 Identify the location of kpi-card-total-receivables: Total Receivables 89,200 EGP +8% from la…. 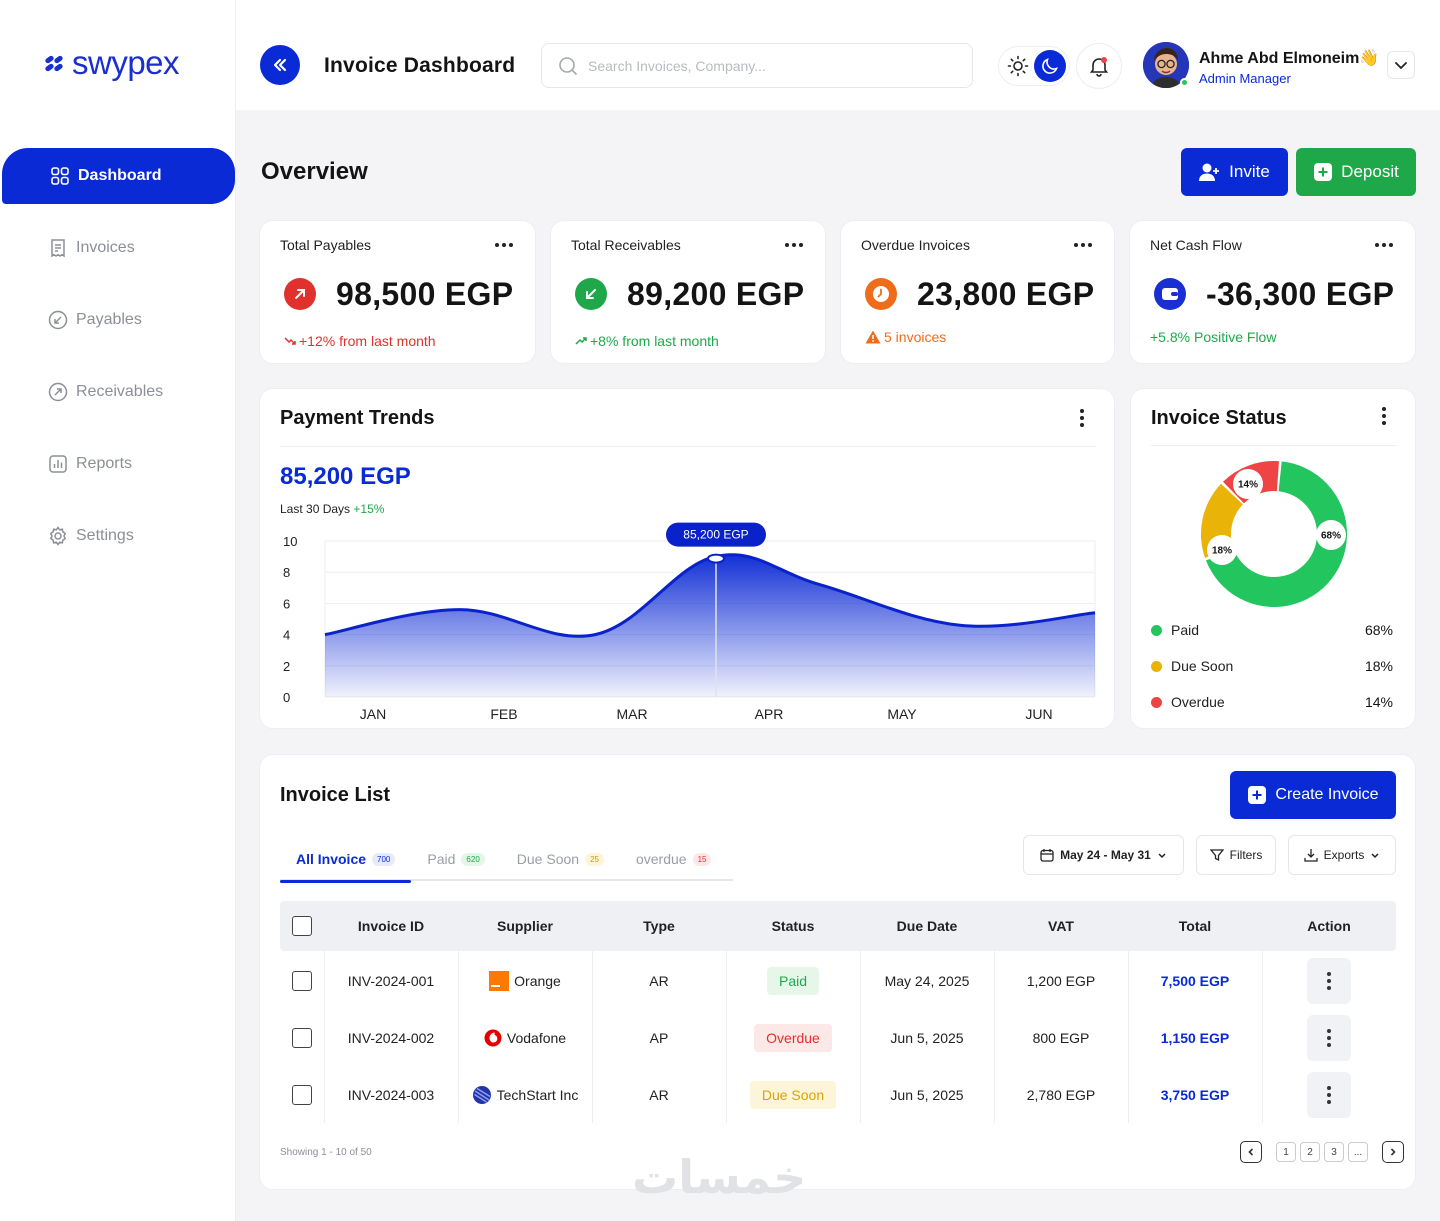
(688, 292).